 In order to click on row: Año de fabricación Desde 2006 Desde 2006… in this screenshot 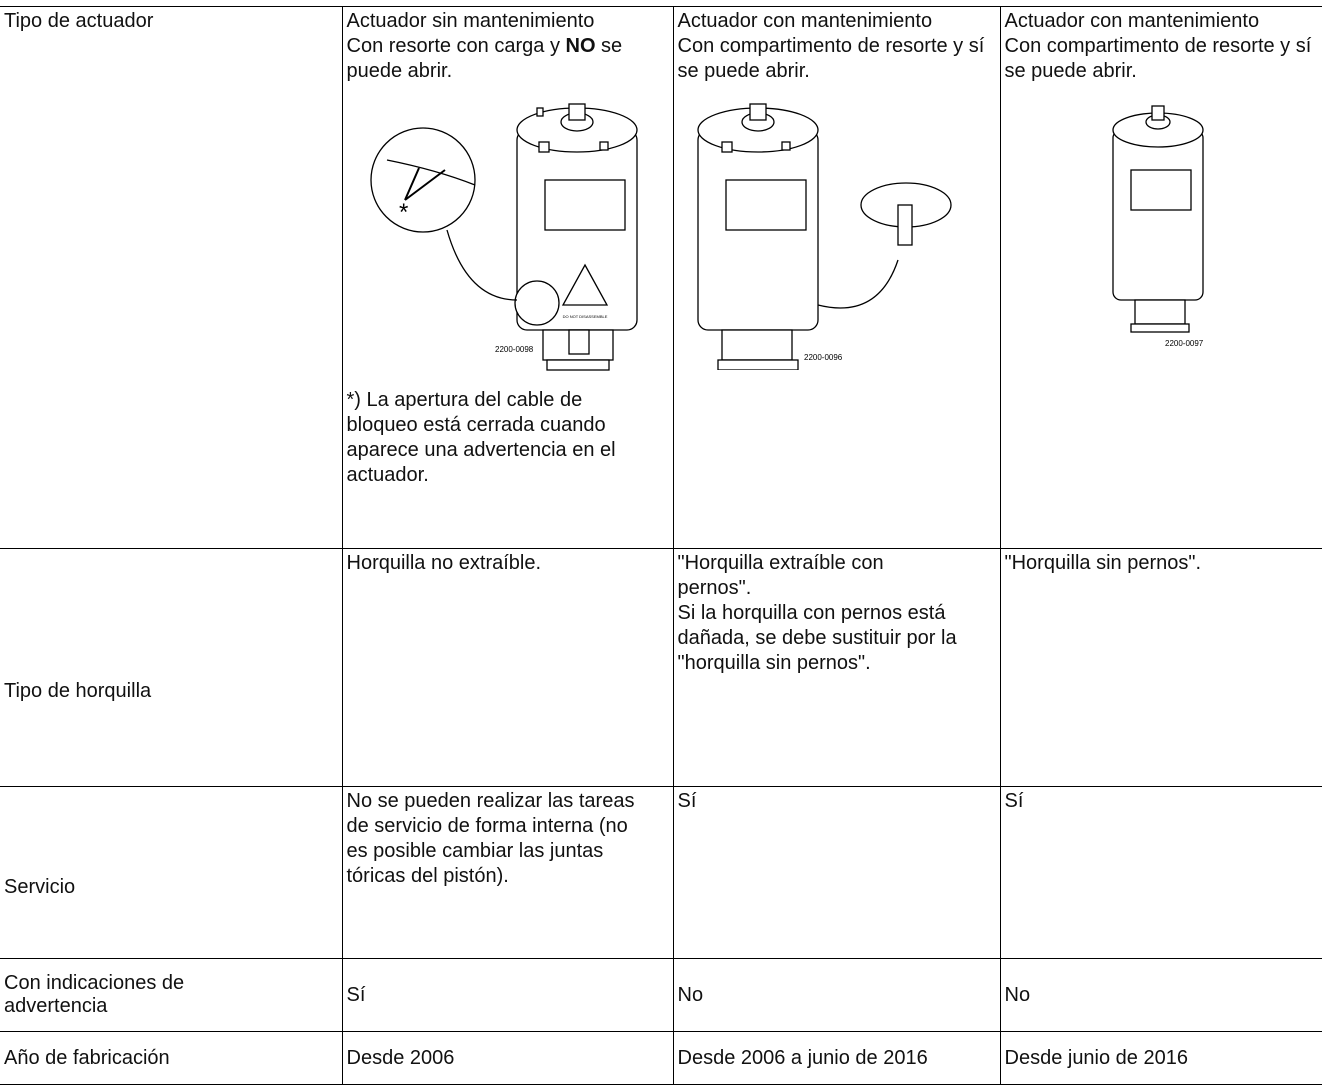, I will do `click(661, 1058)`.